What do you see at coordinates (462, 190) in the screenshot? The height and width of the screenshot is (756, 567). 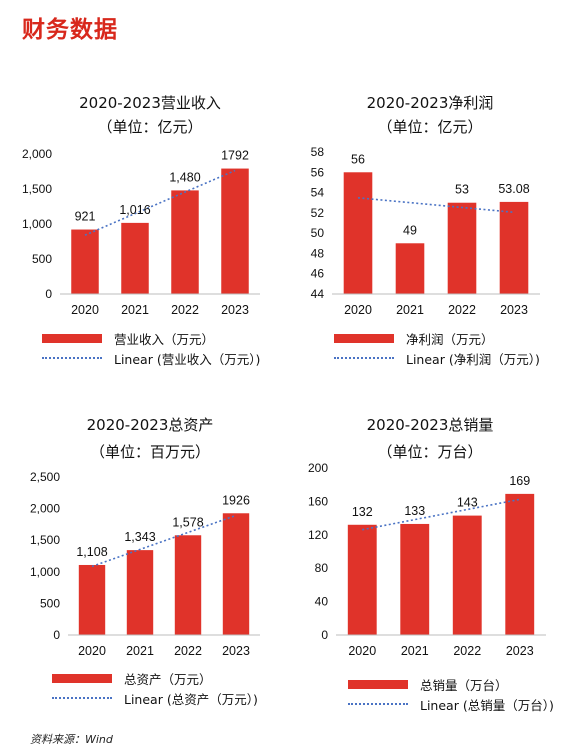 I see `data-label: 53` at bounding box center [462, 190].